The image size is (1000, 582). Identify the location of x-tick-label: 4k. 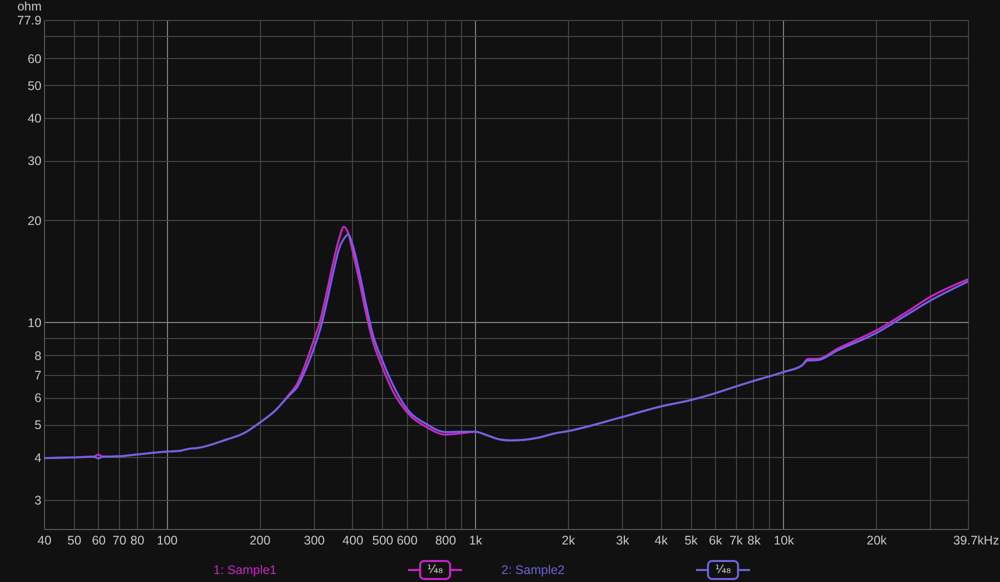
(661, 541).